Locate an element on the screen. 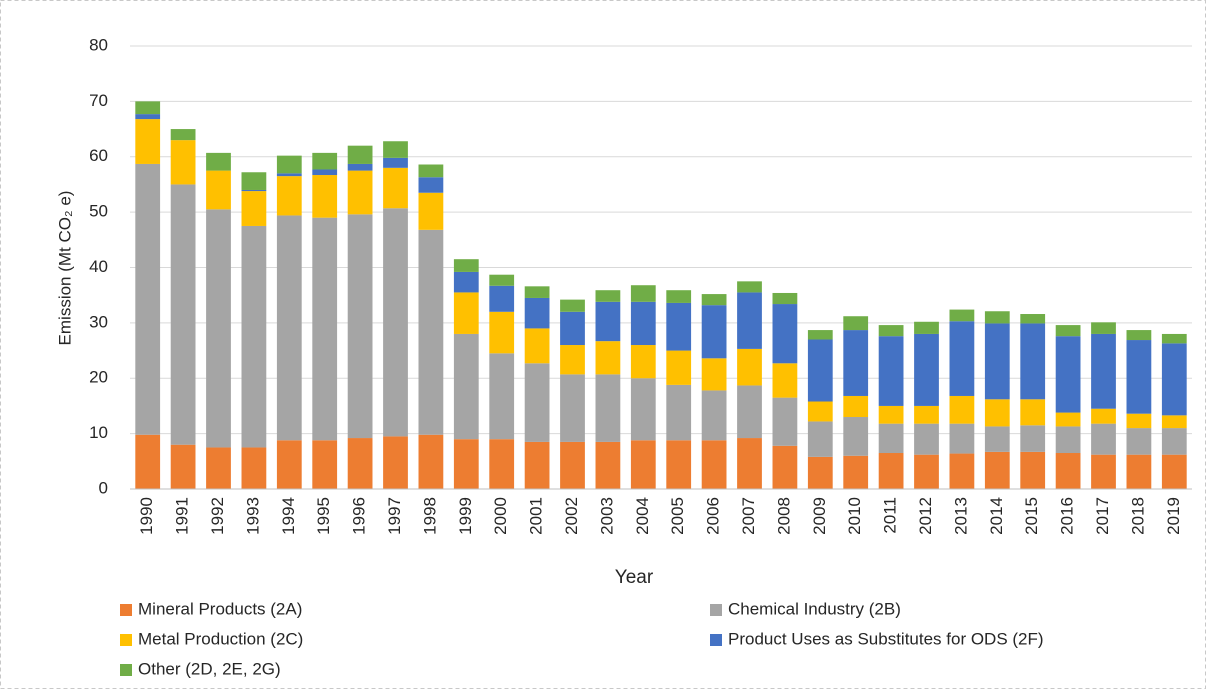  x-tick-label: 2007 is located at coordinates (748, 516).